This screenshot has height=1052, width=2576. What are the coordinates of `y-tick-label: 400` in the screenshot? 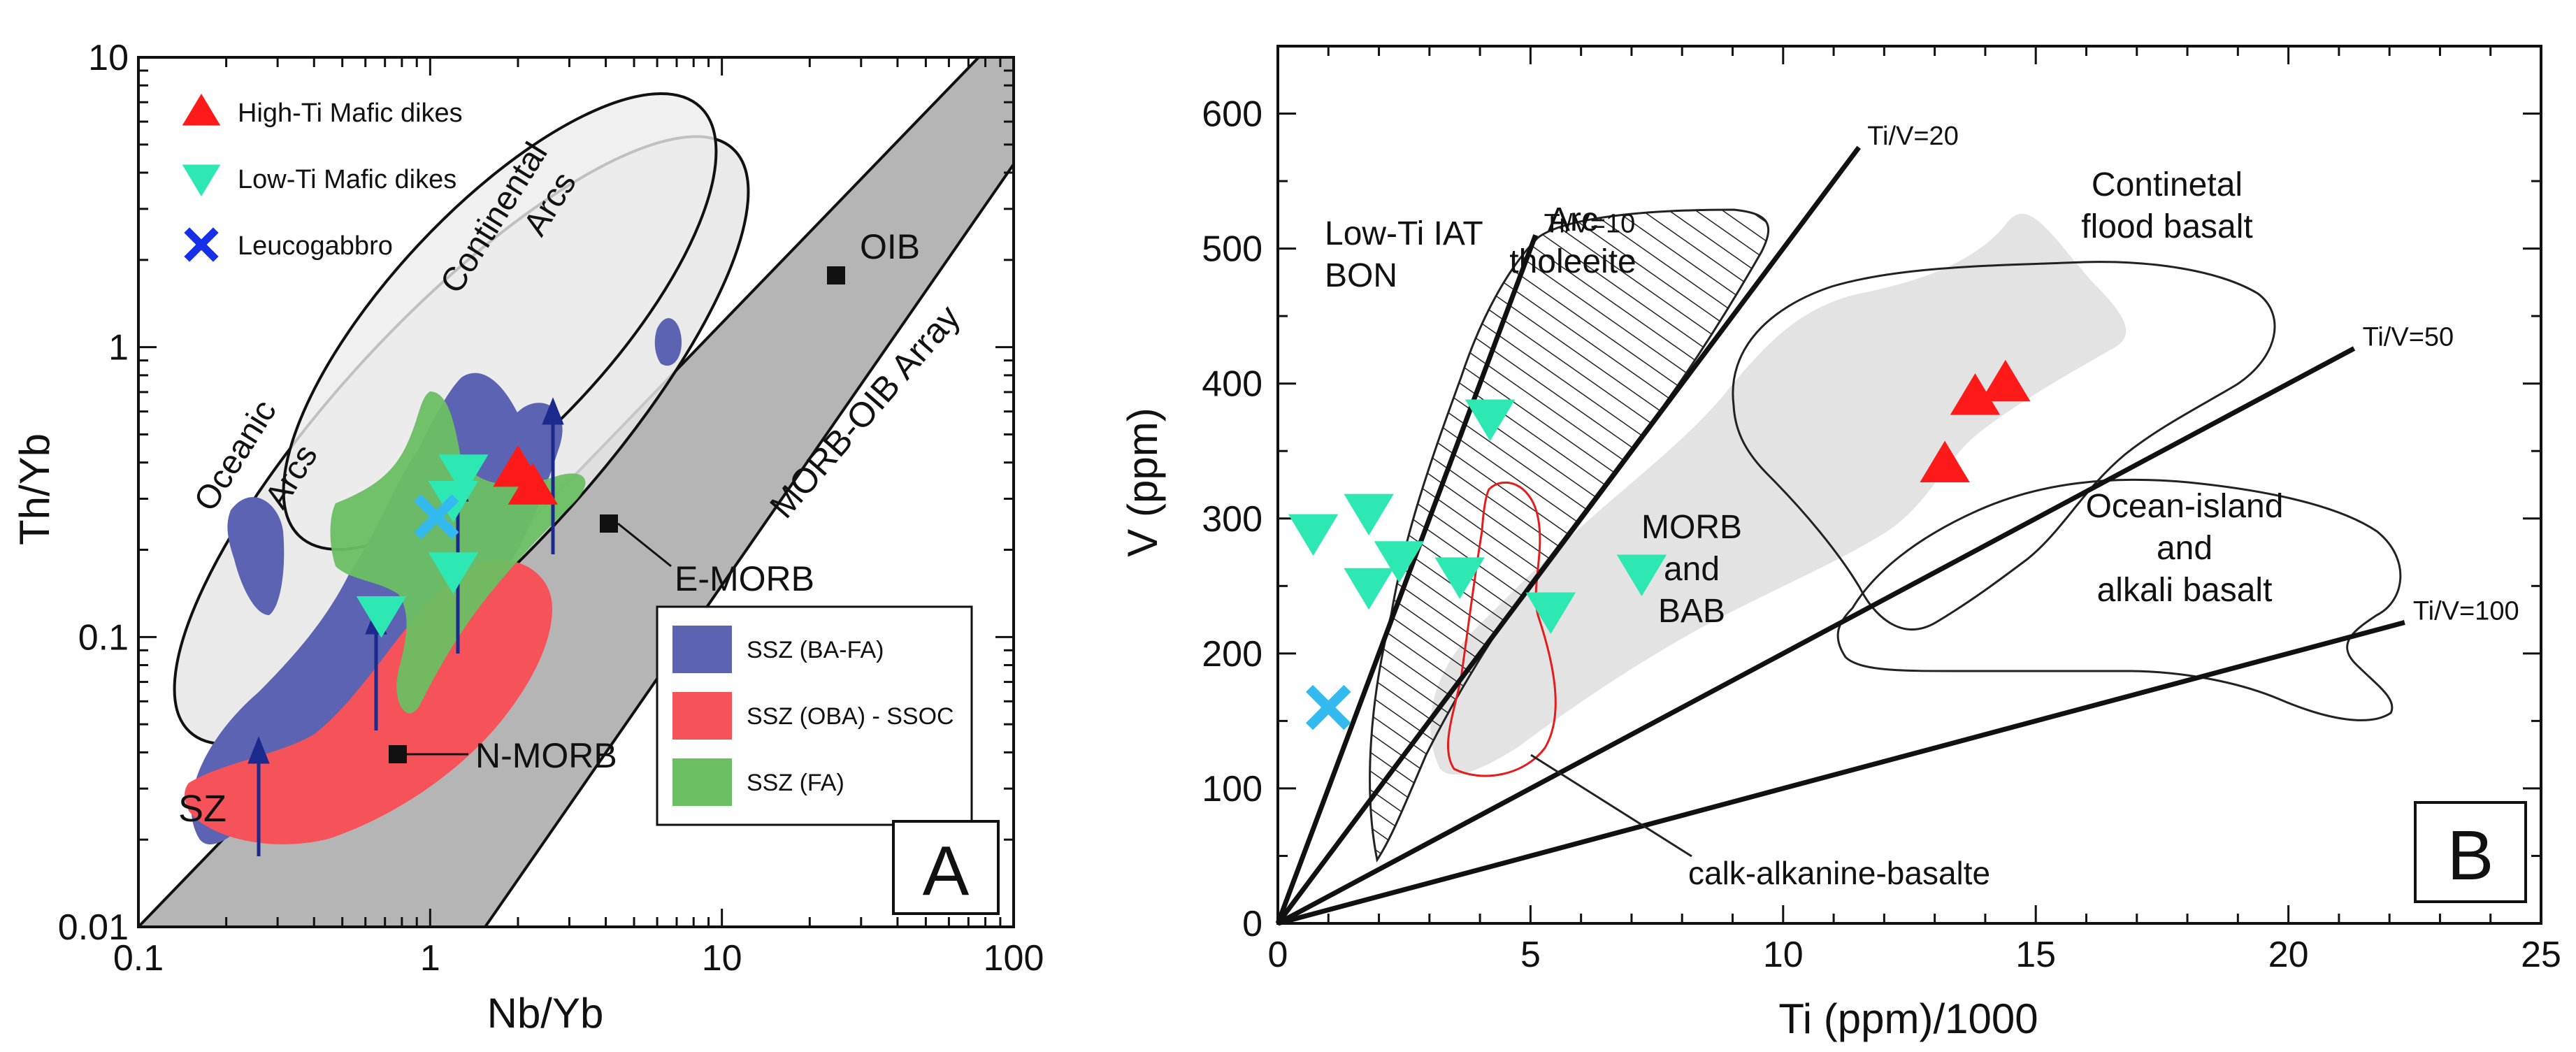 It's located at (1232, 384).